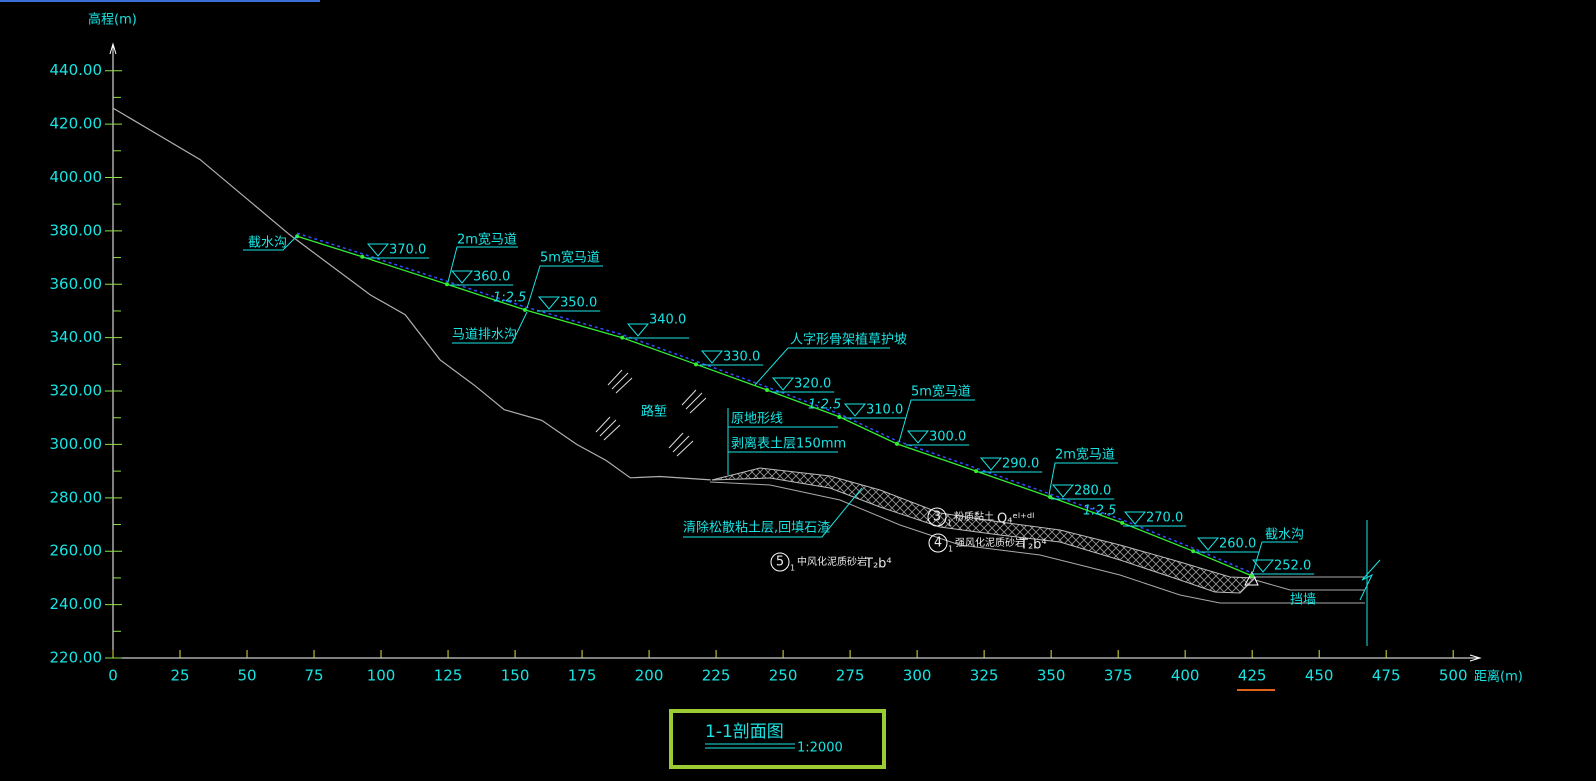 Image resolution: width=1596 pixels, height=781 pixels. What do you see at coordinates (381, 676) in the screenshot?
I see `x-tick-label: 100` at bounding box center [381, 676].